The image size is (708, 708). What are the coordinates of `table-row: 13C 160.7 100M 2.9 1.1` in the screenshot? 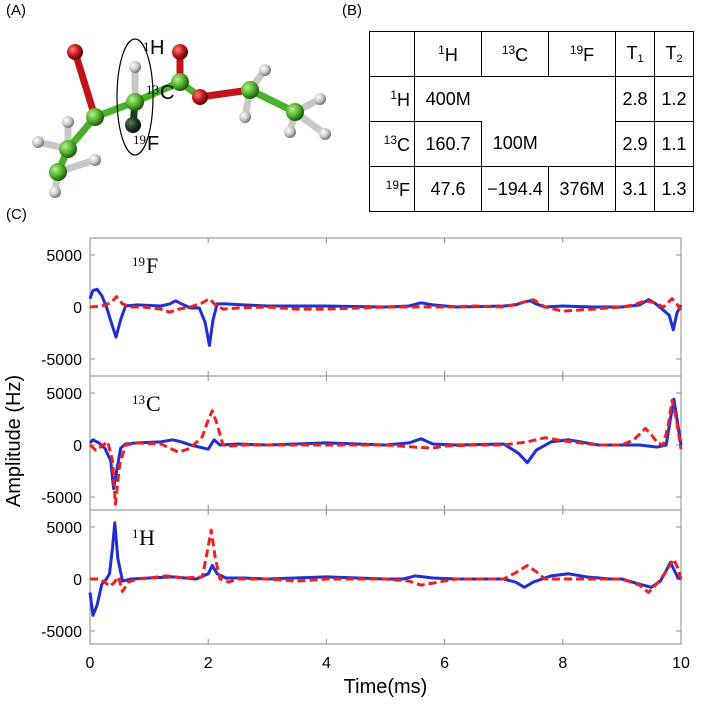 It's located at (531, 144).